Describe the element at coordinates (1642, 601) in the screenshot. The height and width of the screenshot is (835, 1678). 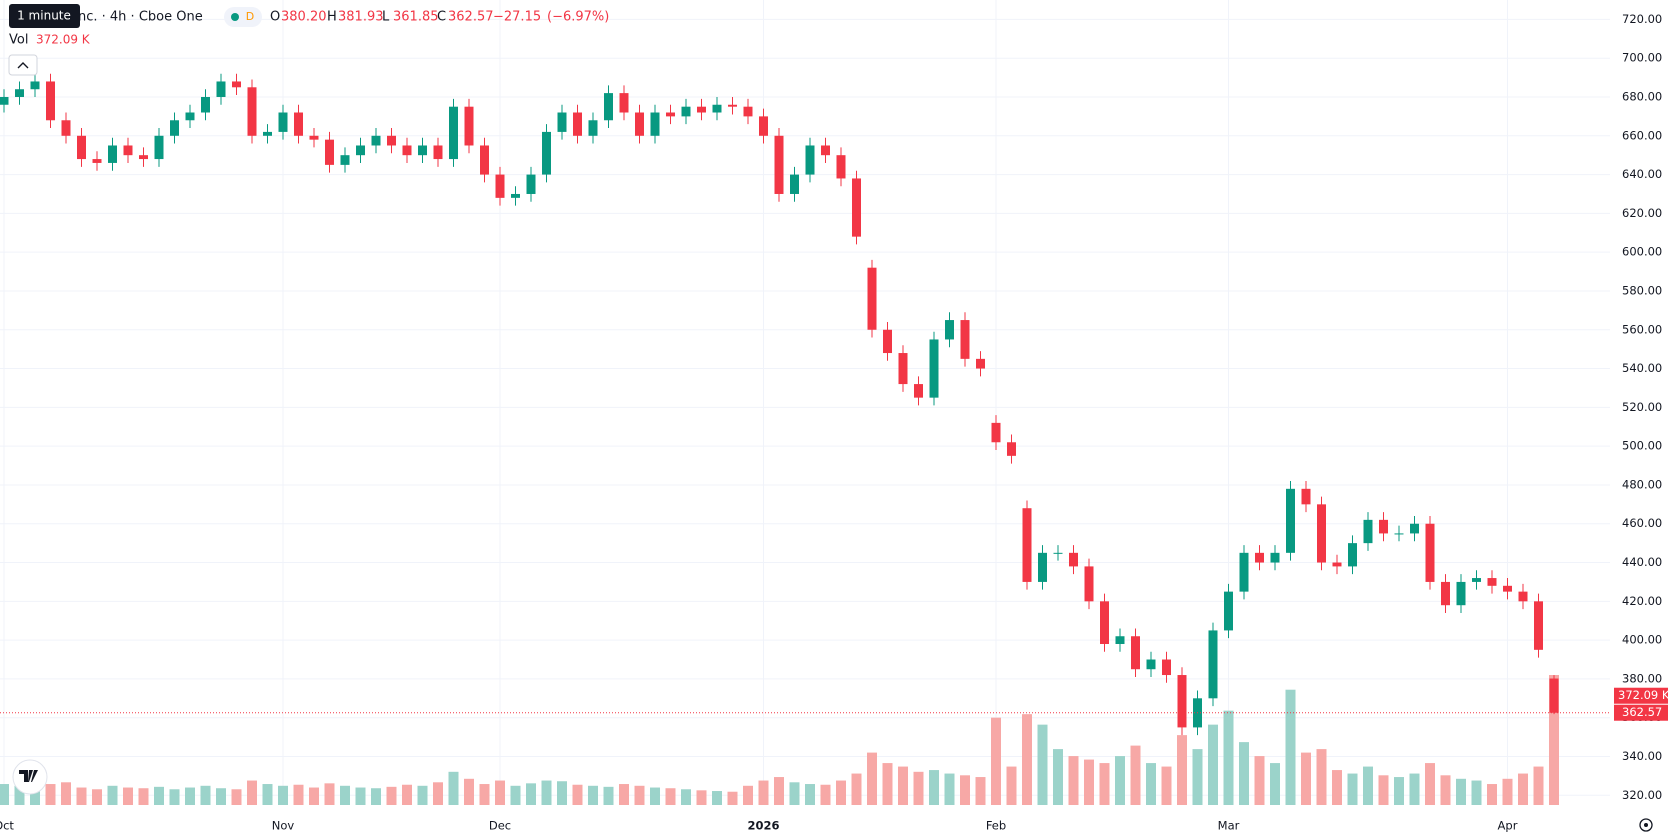
I see `y-tick-label: 420.00` at that location.